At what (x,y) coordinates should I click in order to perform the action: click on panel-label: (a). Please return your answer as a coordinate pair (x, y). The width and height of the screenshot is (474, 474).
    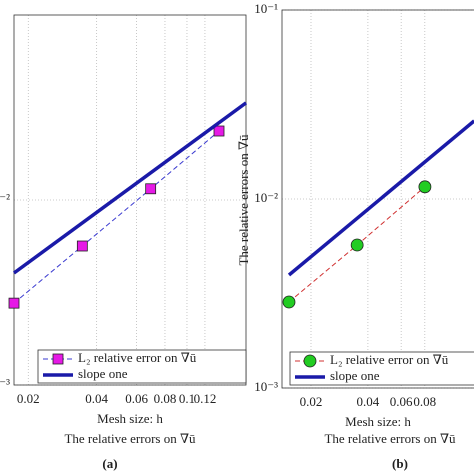
    Looking at the image, I should click on (109, 463).